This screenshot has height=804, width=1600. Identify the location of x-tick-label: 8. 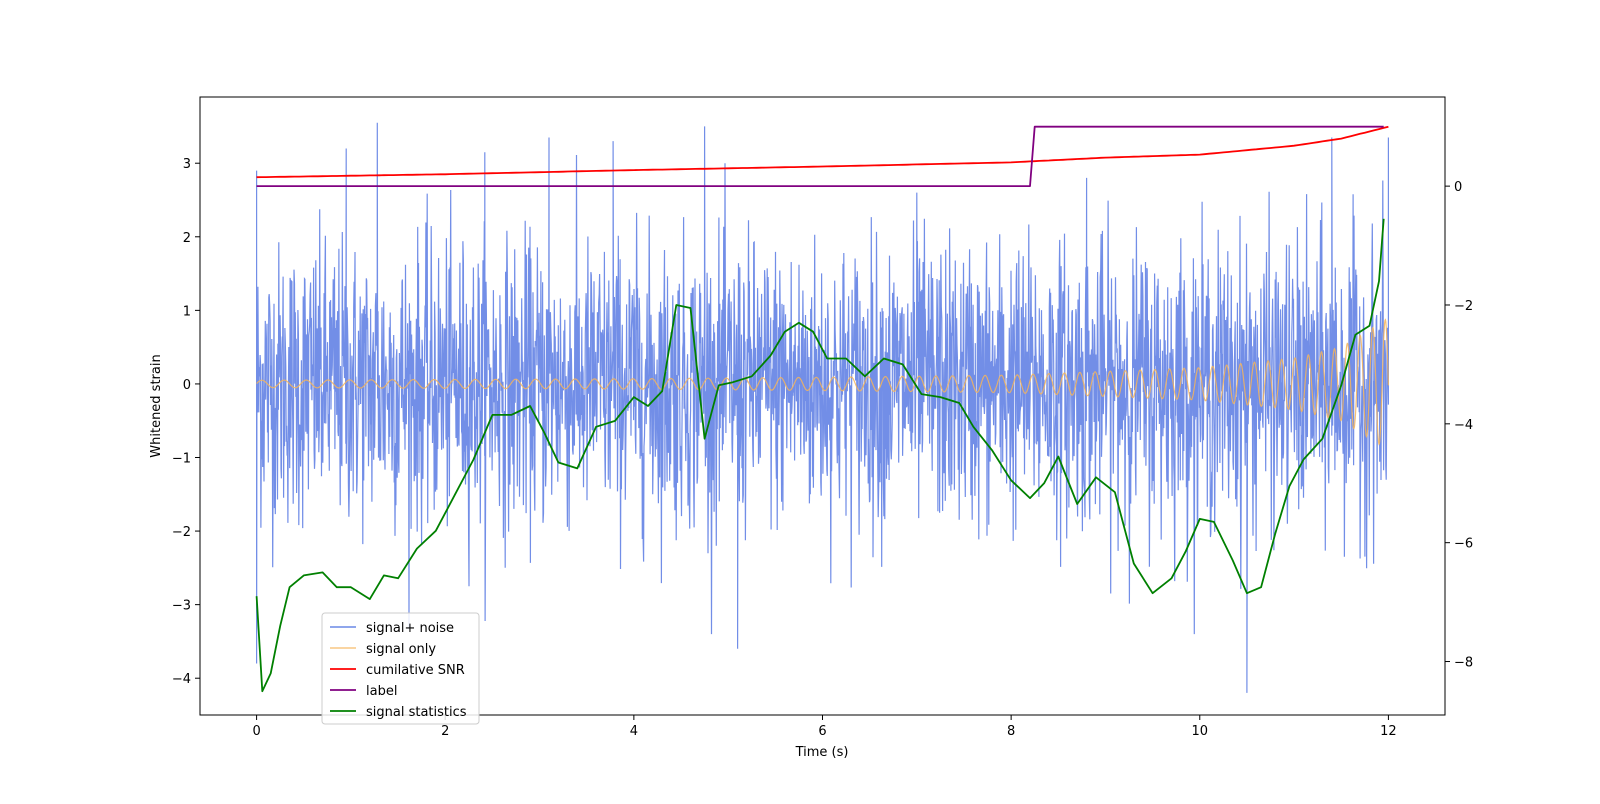
(1011, 731).